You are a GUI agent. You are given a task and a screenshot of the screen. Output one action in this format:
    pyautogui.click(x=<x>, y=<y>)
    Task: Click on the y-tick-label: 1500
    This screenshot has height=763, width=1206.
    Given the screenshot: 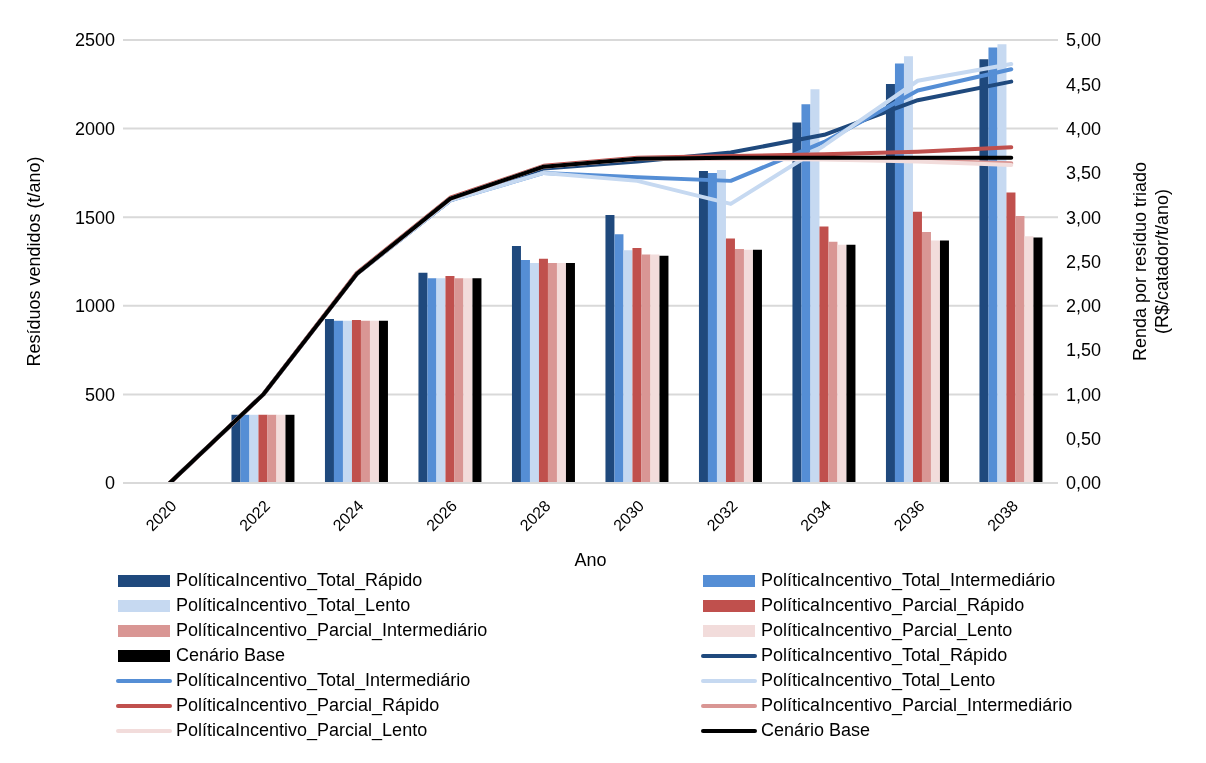 What is the action you would take?
    pyautogui.click(x=94, y=217)
    